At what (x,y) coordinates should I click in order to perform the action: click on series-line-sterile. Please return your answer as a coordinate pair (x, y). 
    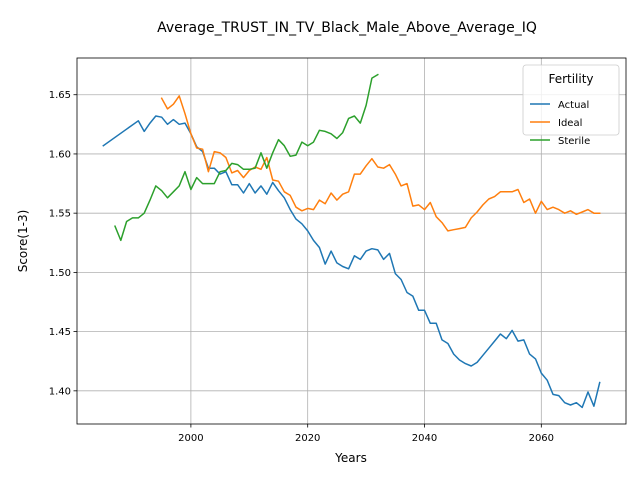
    Looking at the image, I should click on (246, 157).